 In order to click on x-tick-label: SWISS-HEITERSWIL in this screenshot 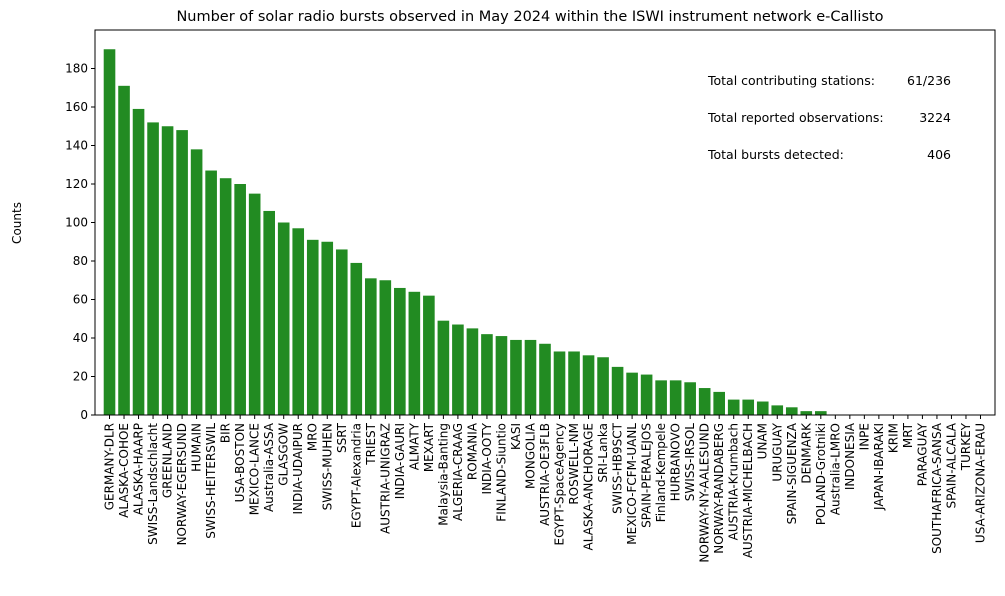, I will do `click(211, 481)`.